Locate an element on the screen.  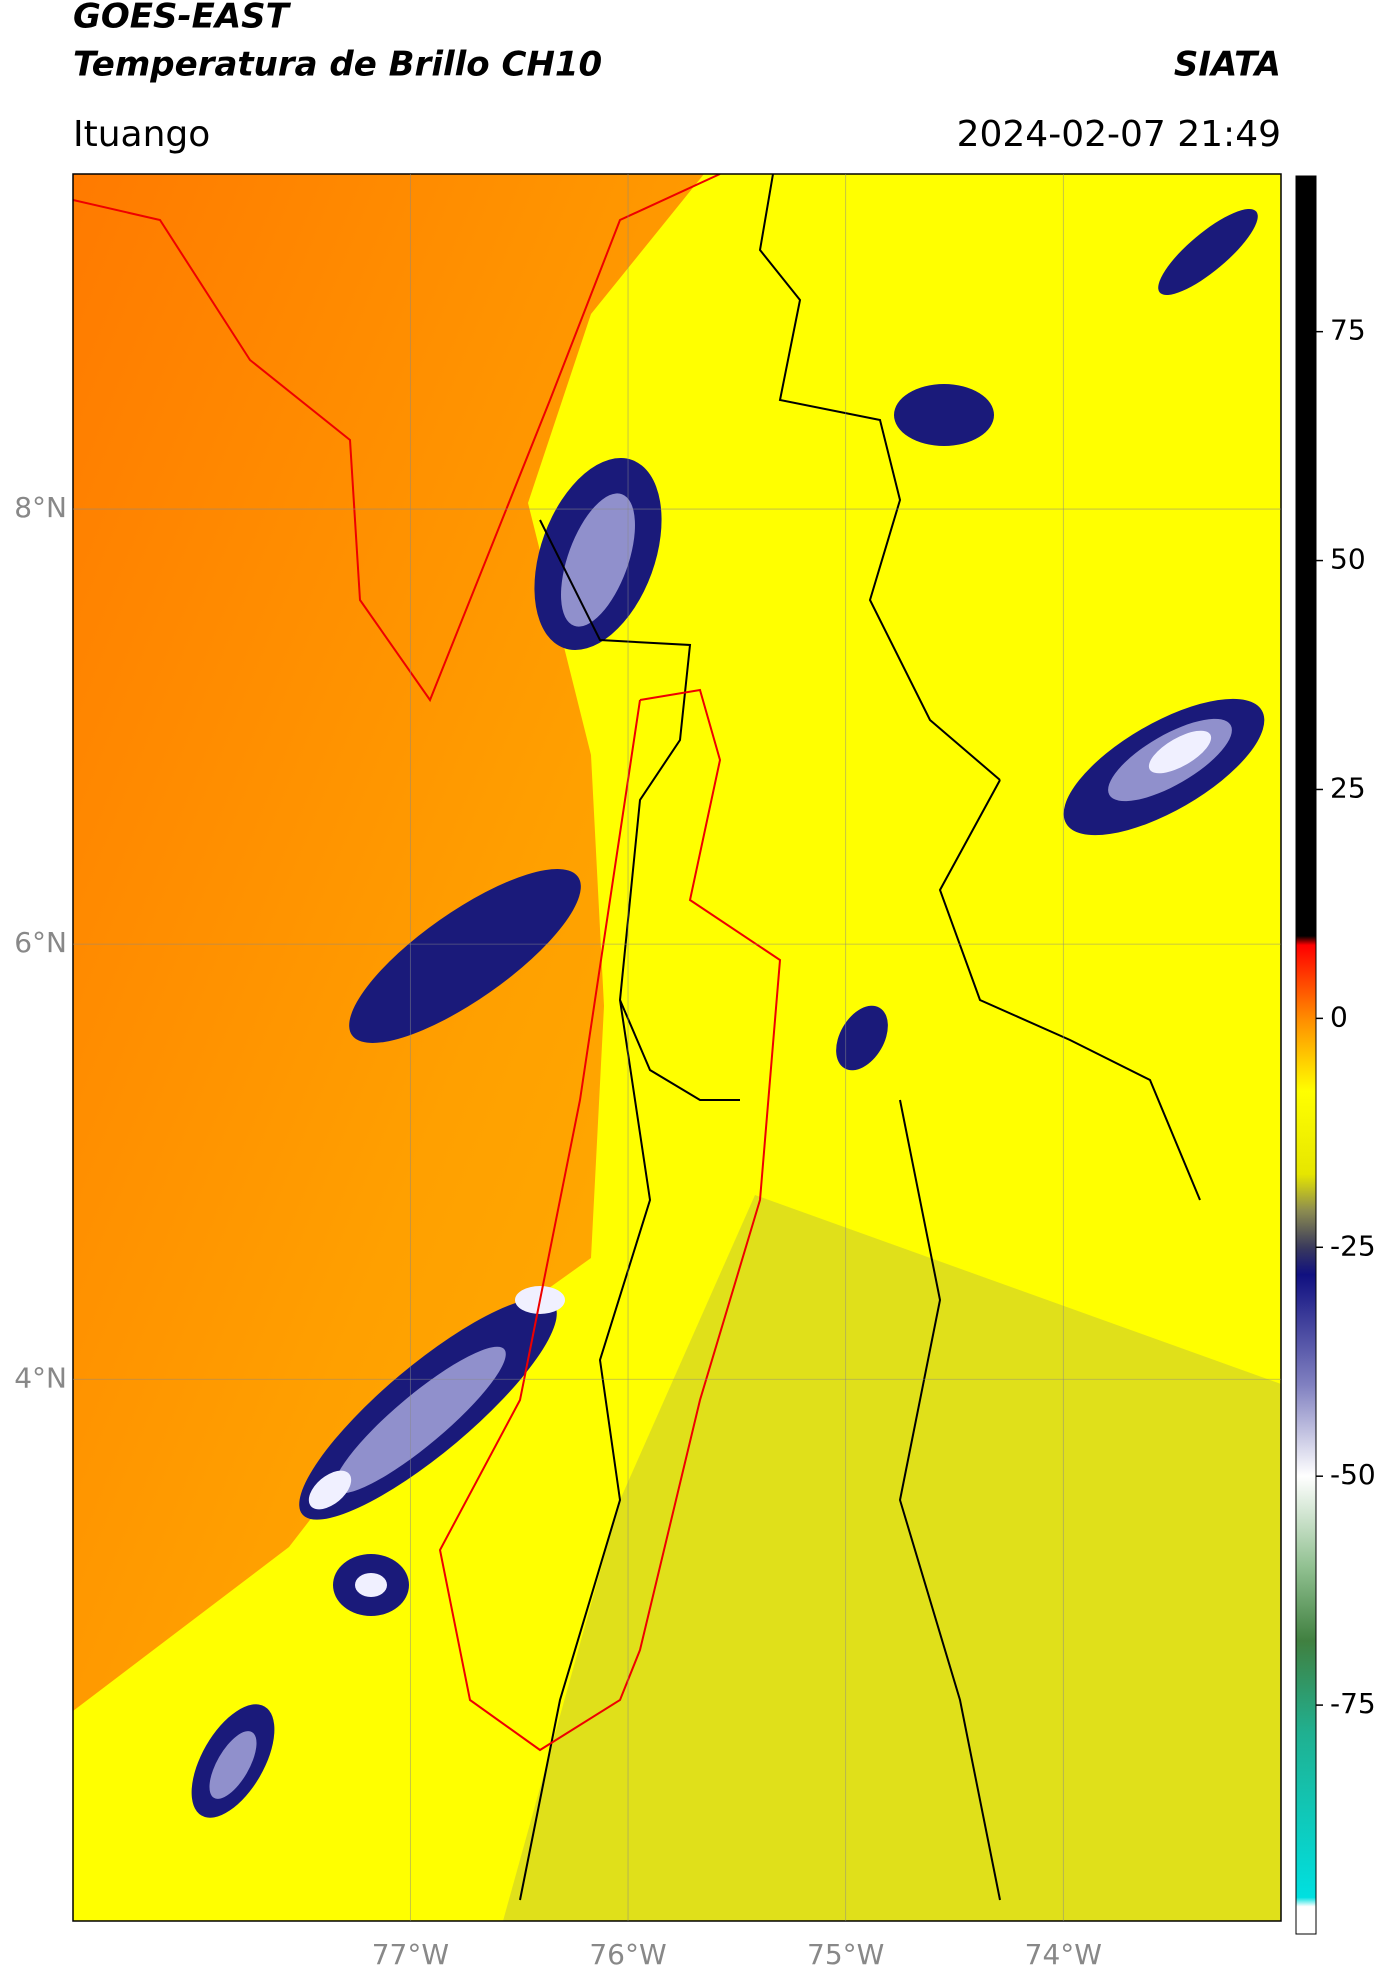
subtitle: Temperatura de Brillo CH10 is located at coordinates (337, 65).